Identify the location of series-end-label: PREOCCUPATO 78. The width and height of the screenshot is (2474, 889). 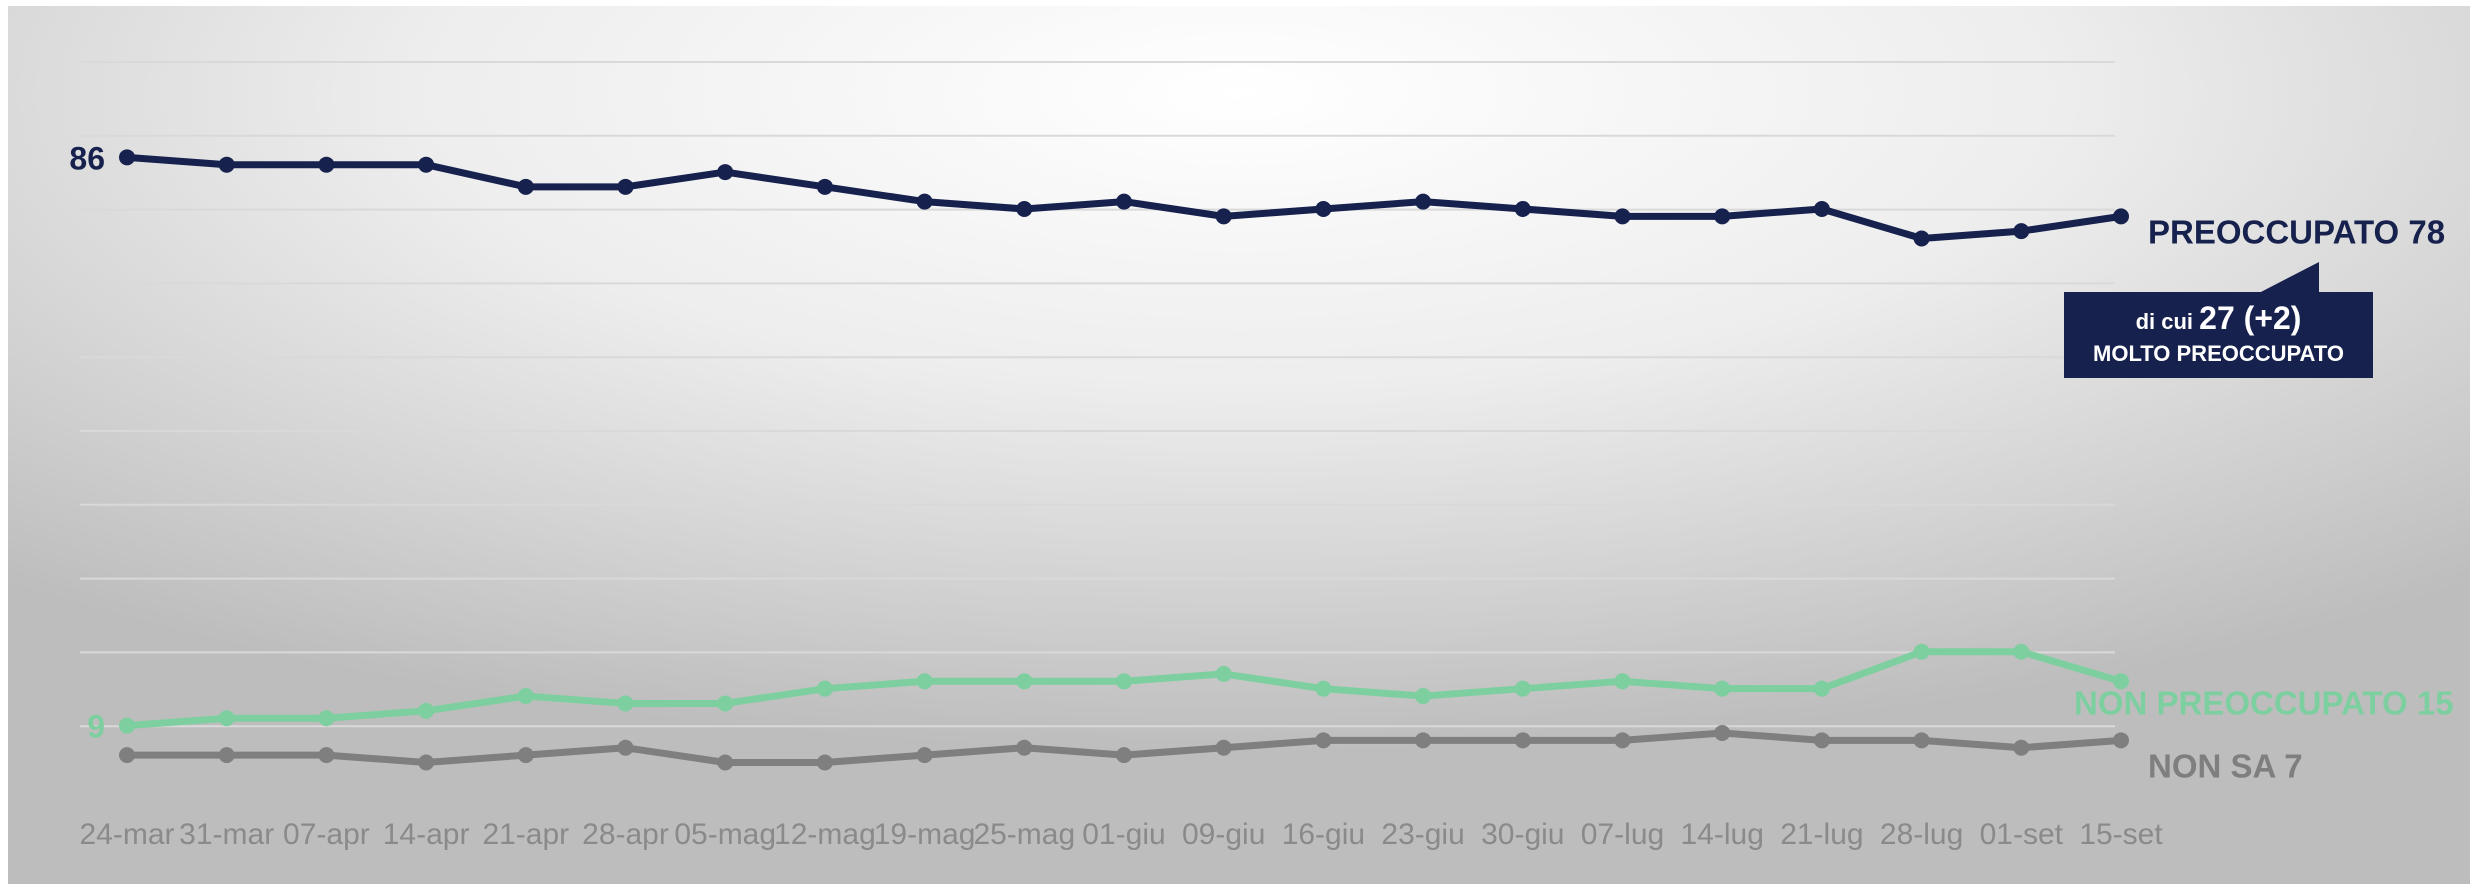
(2296, 231).